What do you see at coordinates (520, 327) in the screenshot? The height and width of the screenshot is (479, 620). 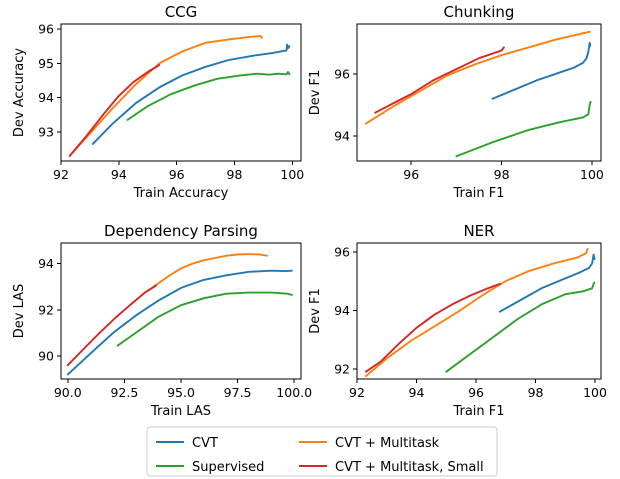 I see `series-line-ner-supervised` at bounding box center [520, 327].